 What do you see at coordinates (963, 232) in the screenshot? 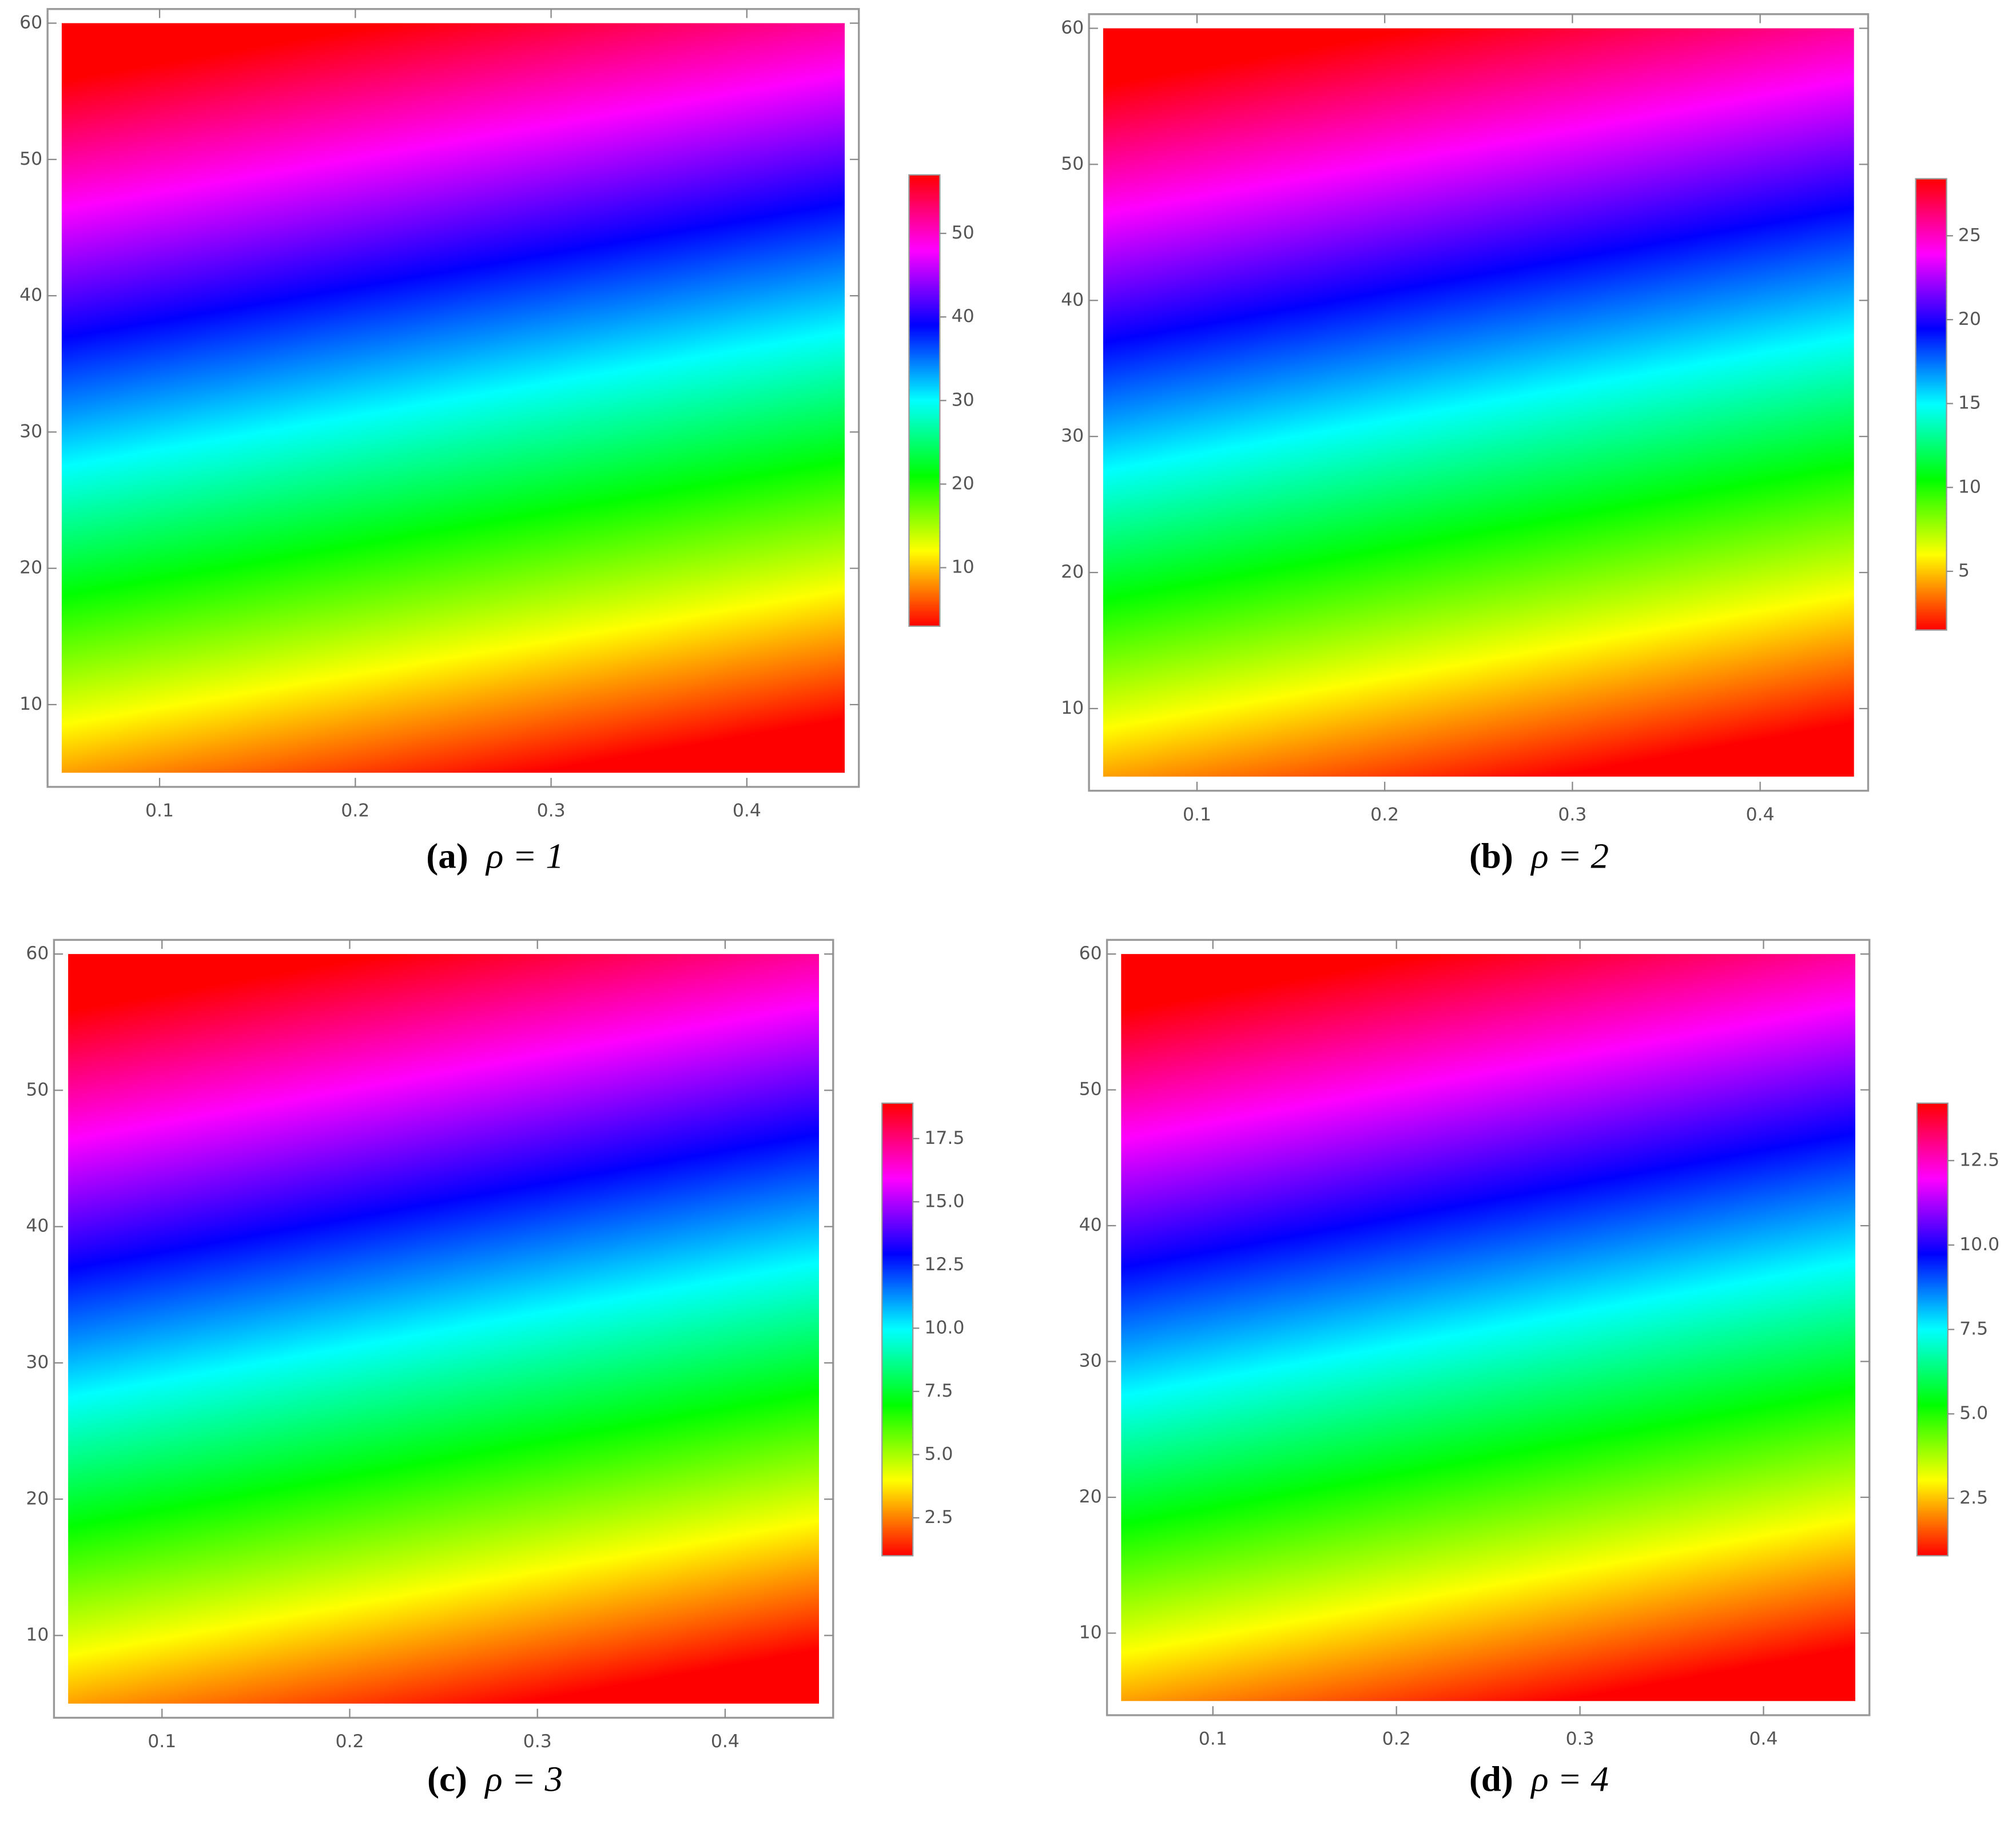
I see `colorbar-tick-label: 50` at bounding box center [963, 232].